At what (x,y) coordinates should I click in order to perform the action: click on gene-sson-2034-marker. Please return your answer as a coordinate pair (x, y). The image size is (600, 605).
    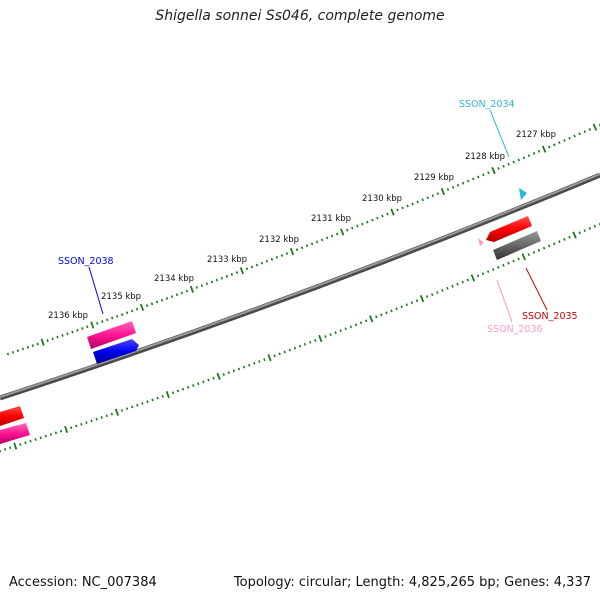
    Looking at the image, I should click on (523, 194).